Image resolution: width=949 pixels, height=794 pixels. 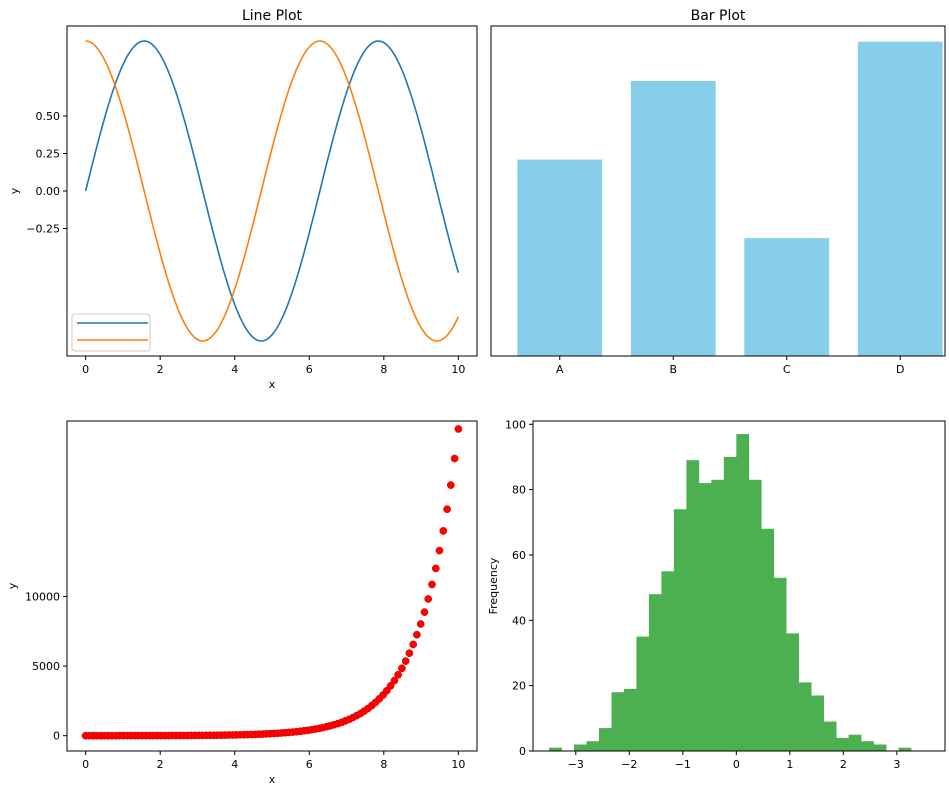 What do you see at coordinates (519, 620) in the screenshot?
I see `y-tick-label: 40` at bounding box center [519, 620].